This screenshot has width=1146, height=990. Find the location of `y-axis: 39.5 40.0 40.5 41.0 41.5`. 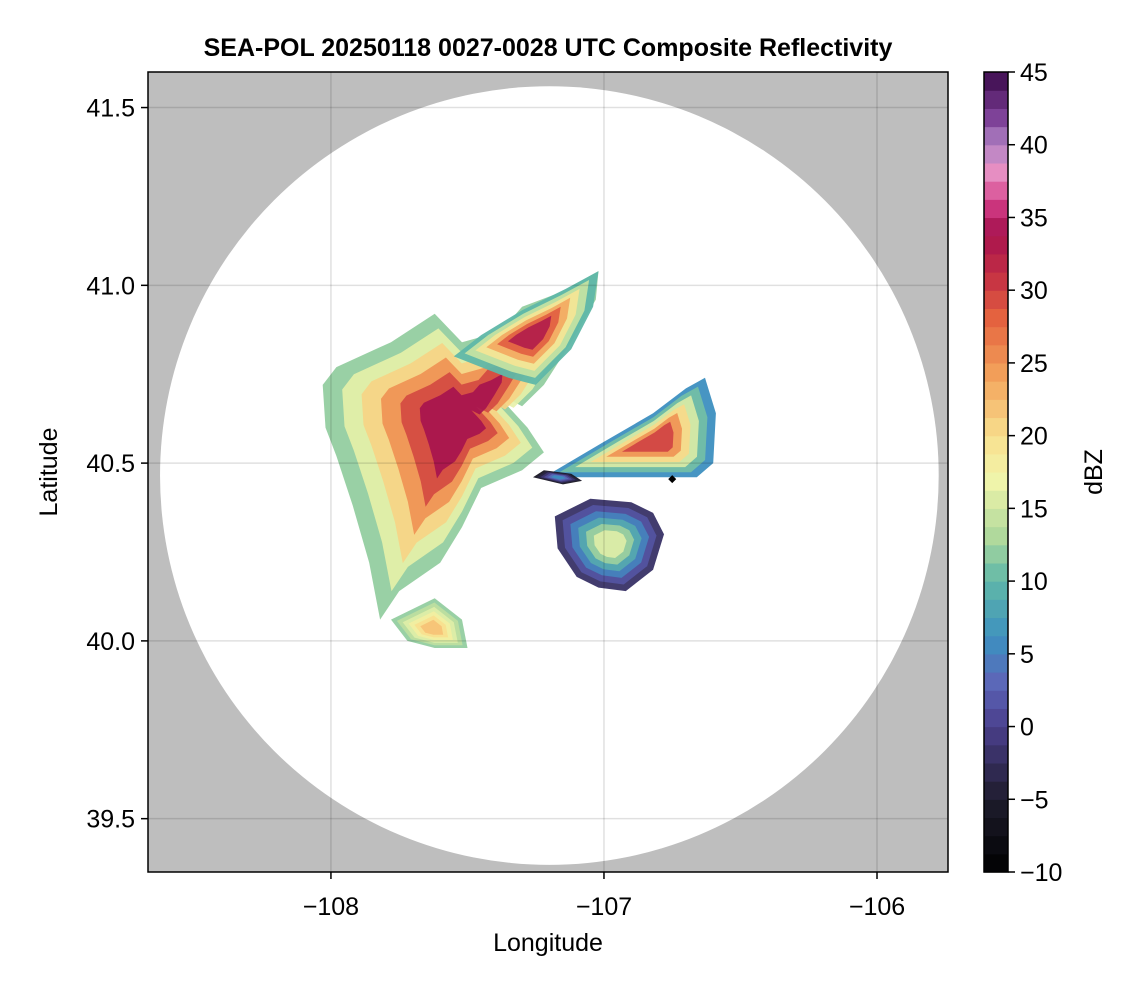

y-axis: 39.5 40.0 40.5 41.0 41.5 is located at coordinates (117, 464).